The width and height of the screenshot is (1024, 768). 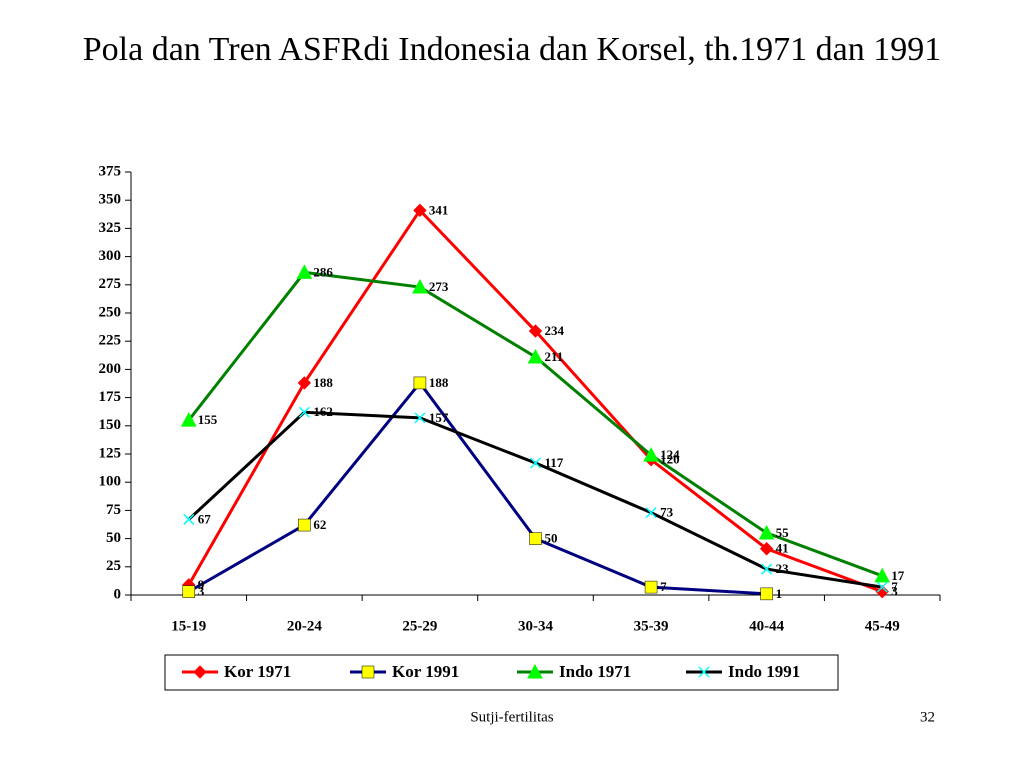 I want to click on y-tick-label: 25, so click(x=113, y=566).